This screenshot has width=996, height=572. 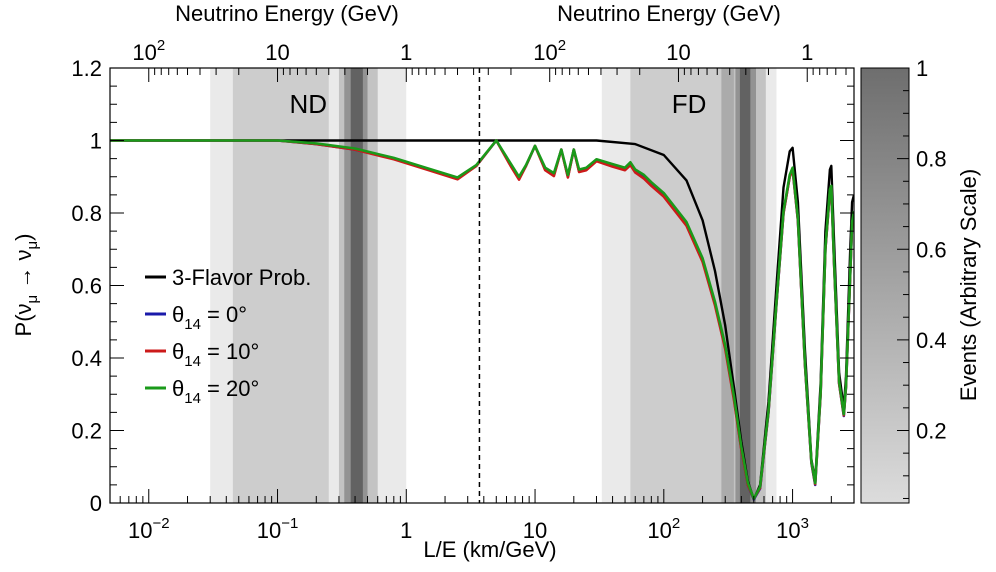 What do you see at coordinates (663, 529) in the screenshot?
I see `x-tick-label: 10²` at bounding box center [663, 529].